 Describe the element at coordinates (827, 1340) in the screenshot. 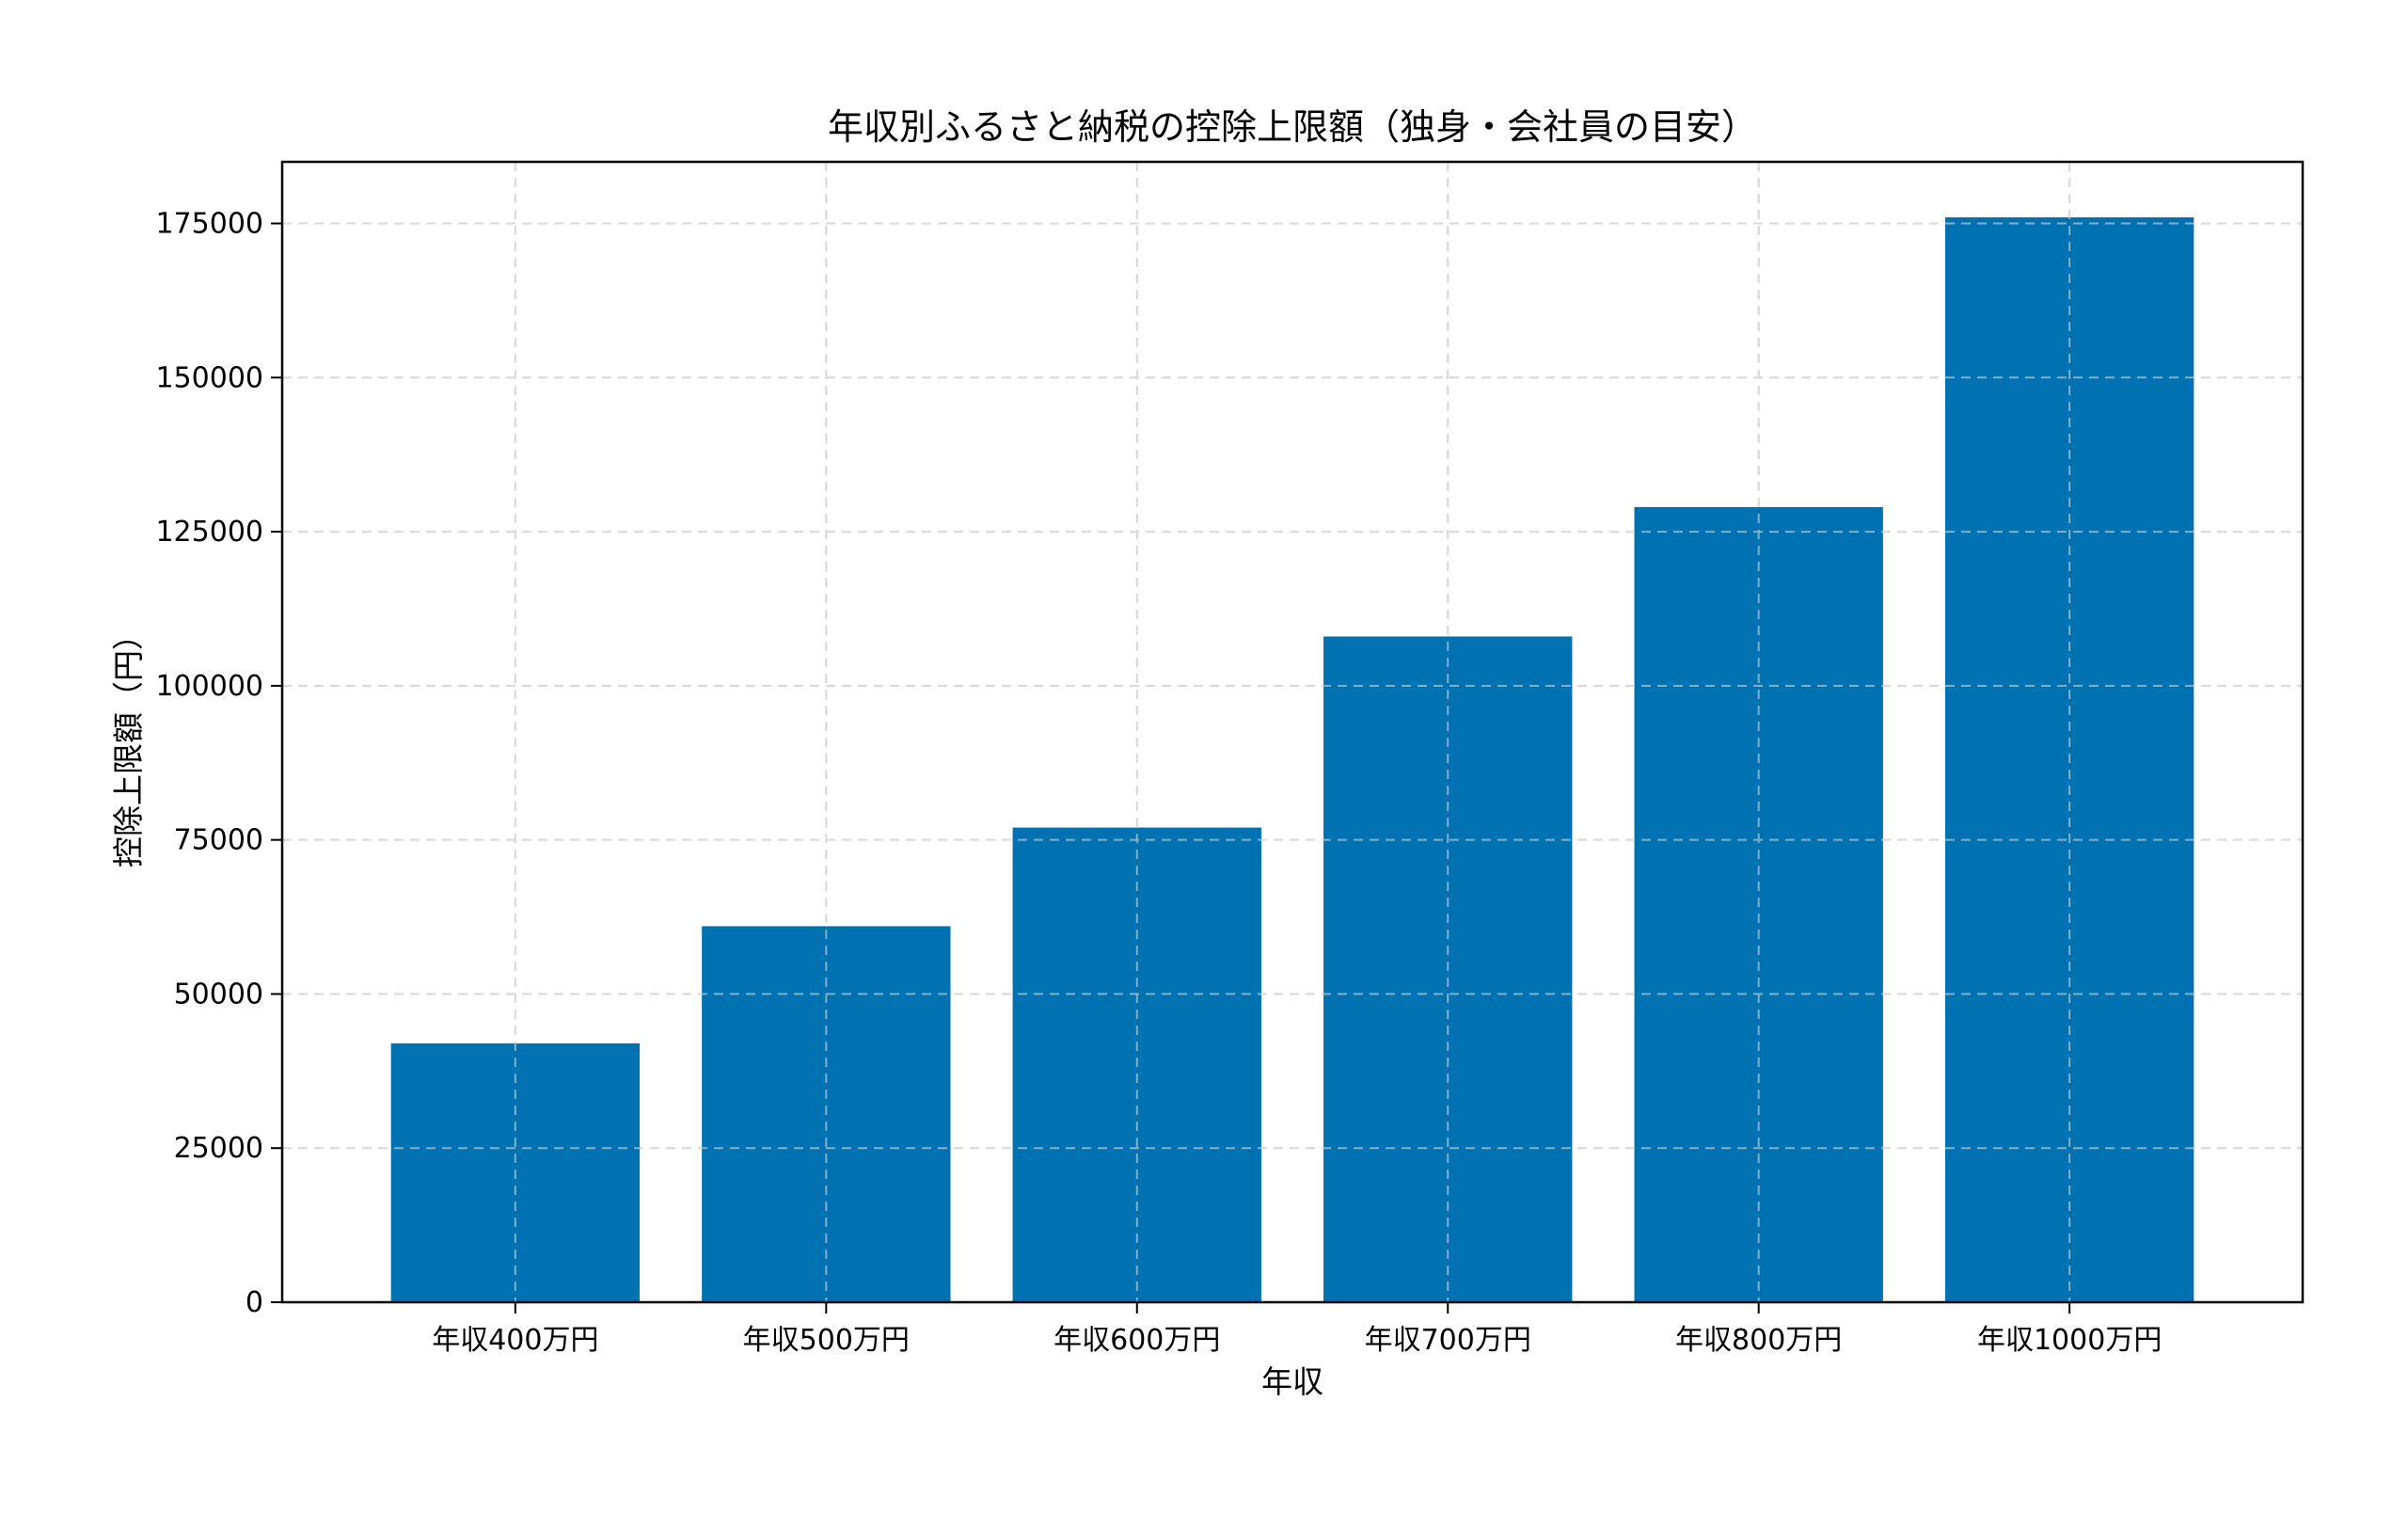

I see `x-tick-label: 年収500万円` at that location.